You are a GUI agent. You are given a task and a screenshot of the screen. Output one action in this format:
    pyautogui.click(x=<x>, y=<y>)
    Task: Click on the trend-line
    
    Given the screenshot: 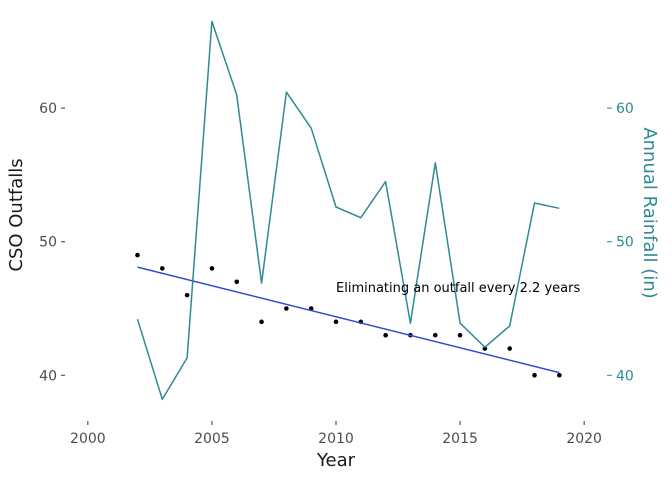 What is the action you would take?
    pyautogui.click(x=348, y=320)
    